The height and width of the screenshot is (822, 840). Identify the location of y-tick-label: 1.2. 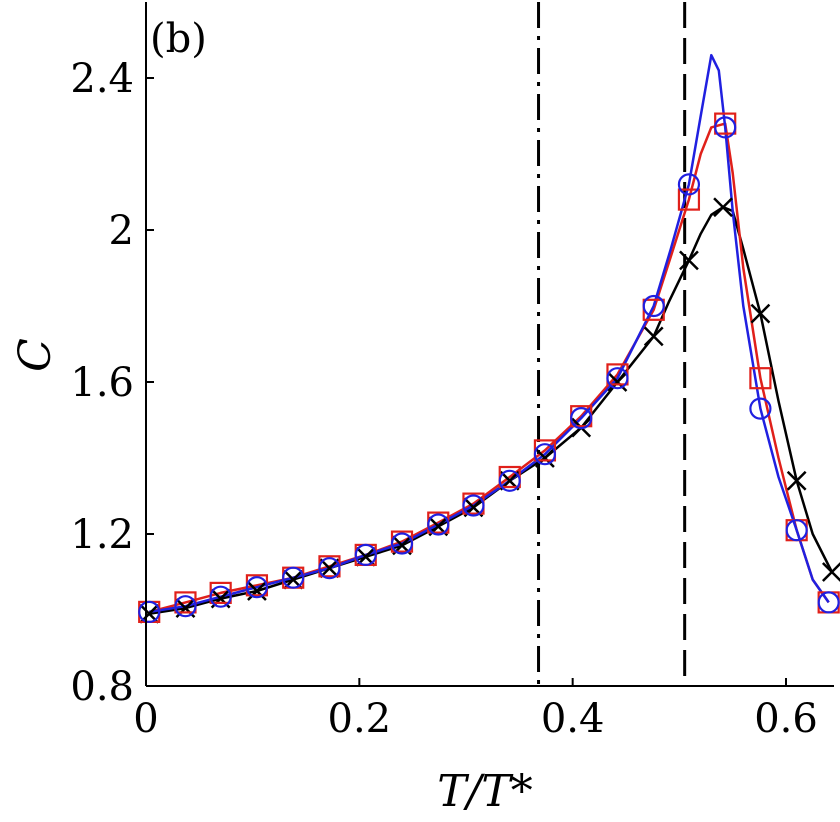
(102, 535).